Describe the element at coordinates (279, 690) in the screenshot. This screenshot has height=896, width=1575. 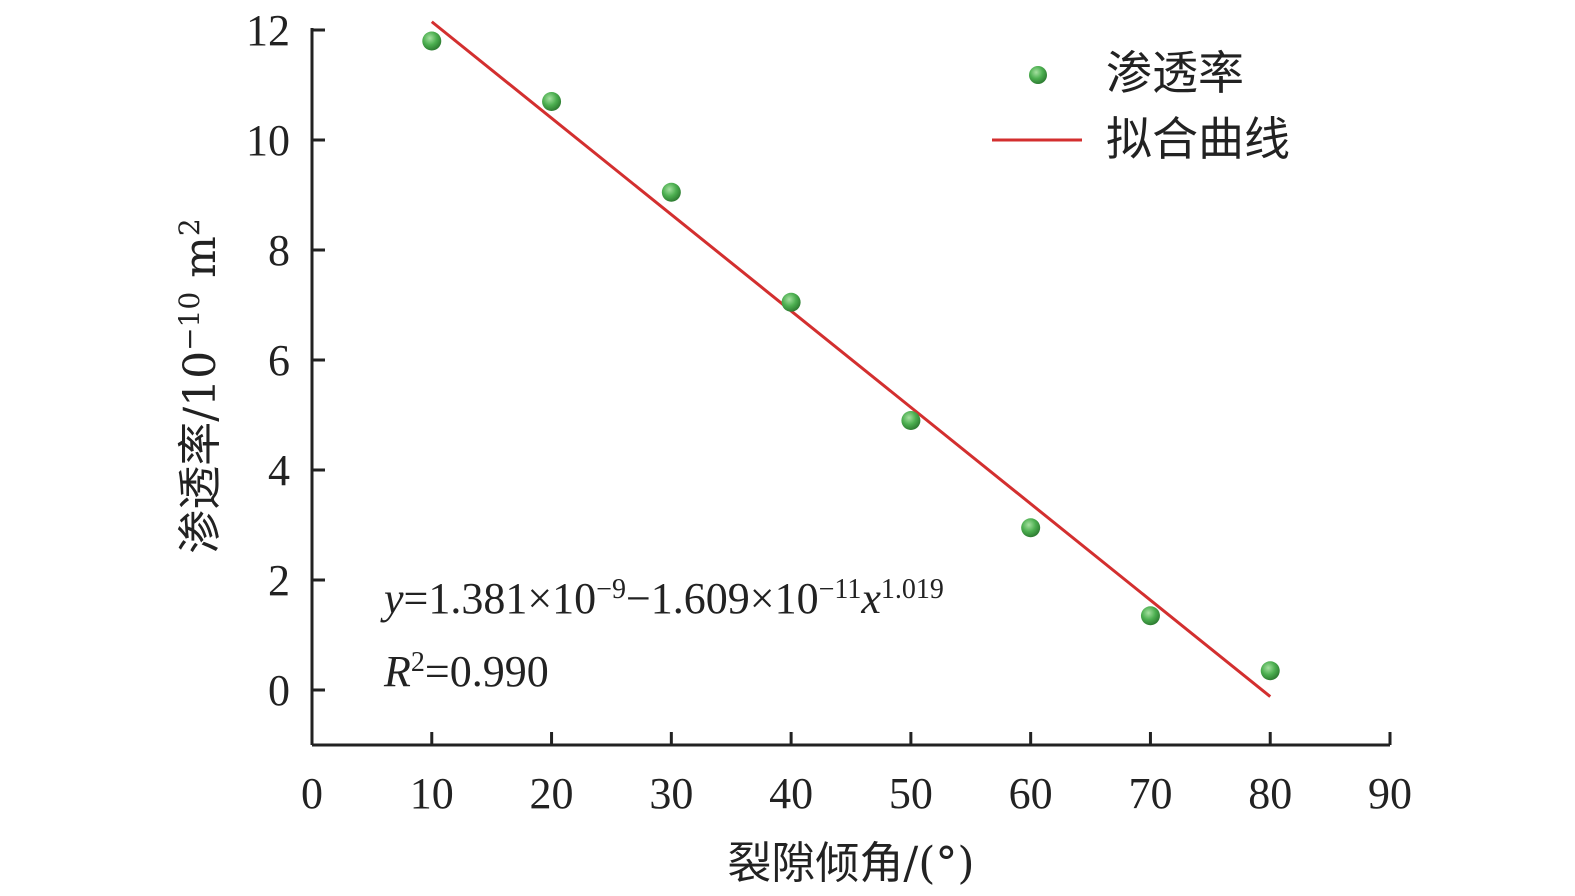
I see `y-tick-label: 0` at that location.